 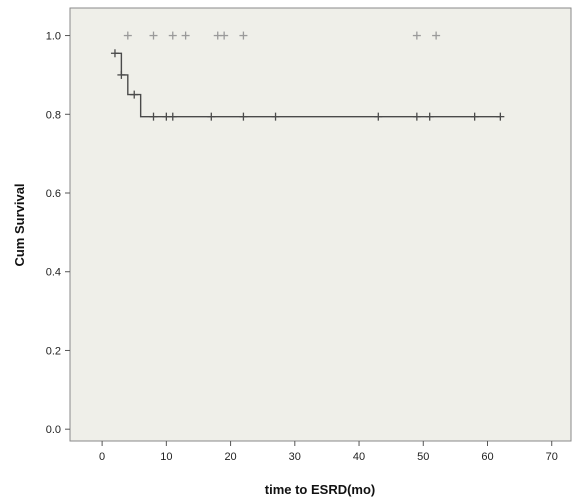 What do you see at coordinates (53, 115) in the screenshot?
I see `y-tick-label: 0.8` at bounding box center [53, 115].